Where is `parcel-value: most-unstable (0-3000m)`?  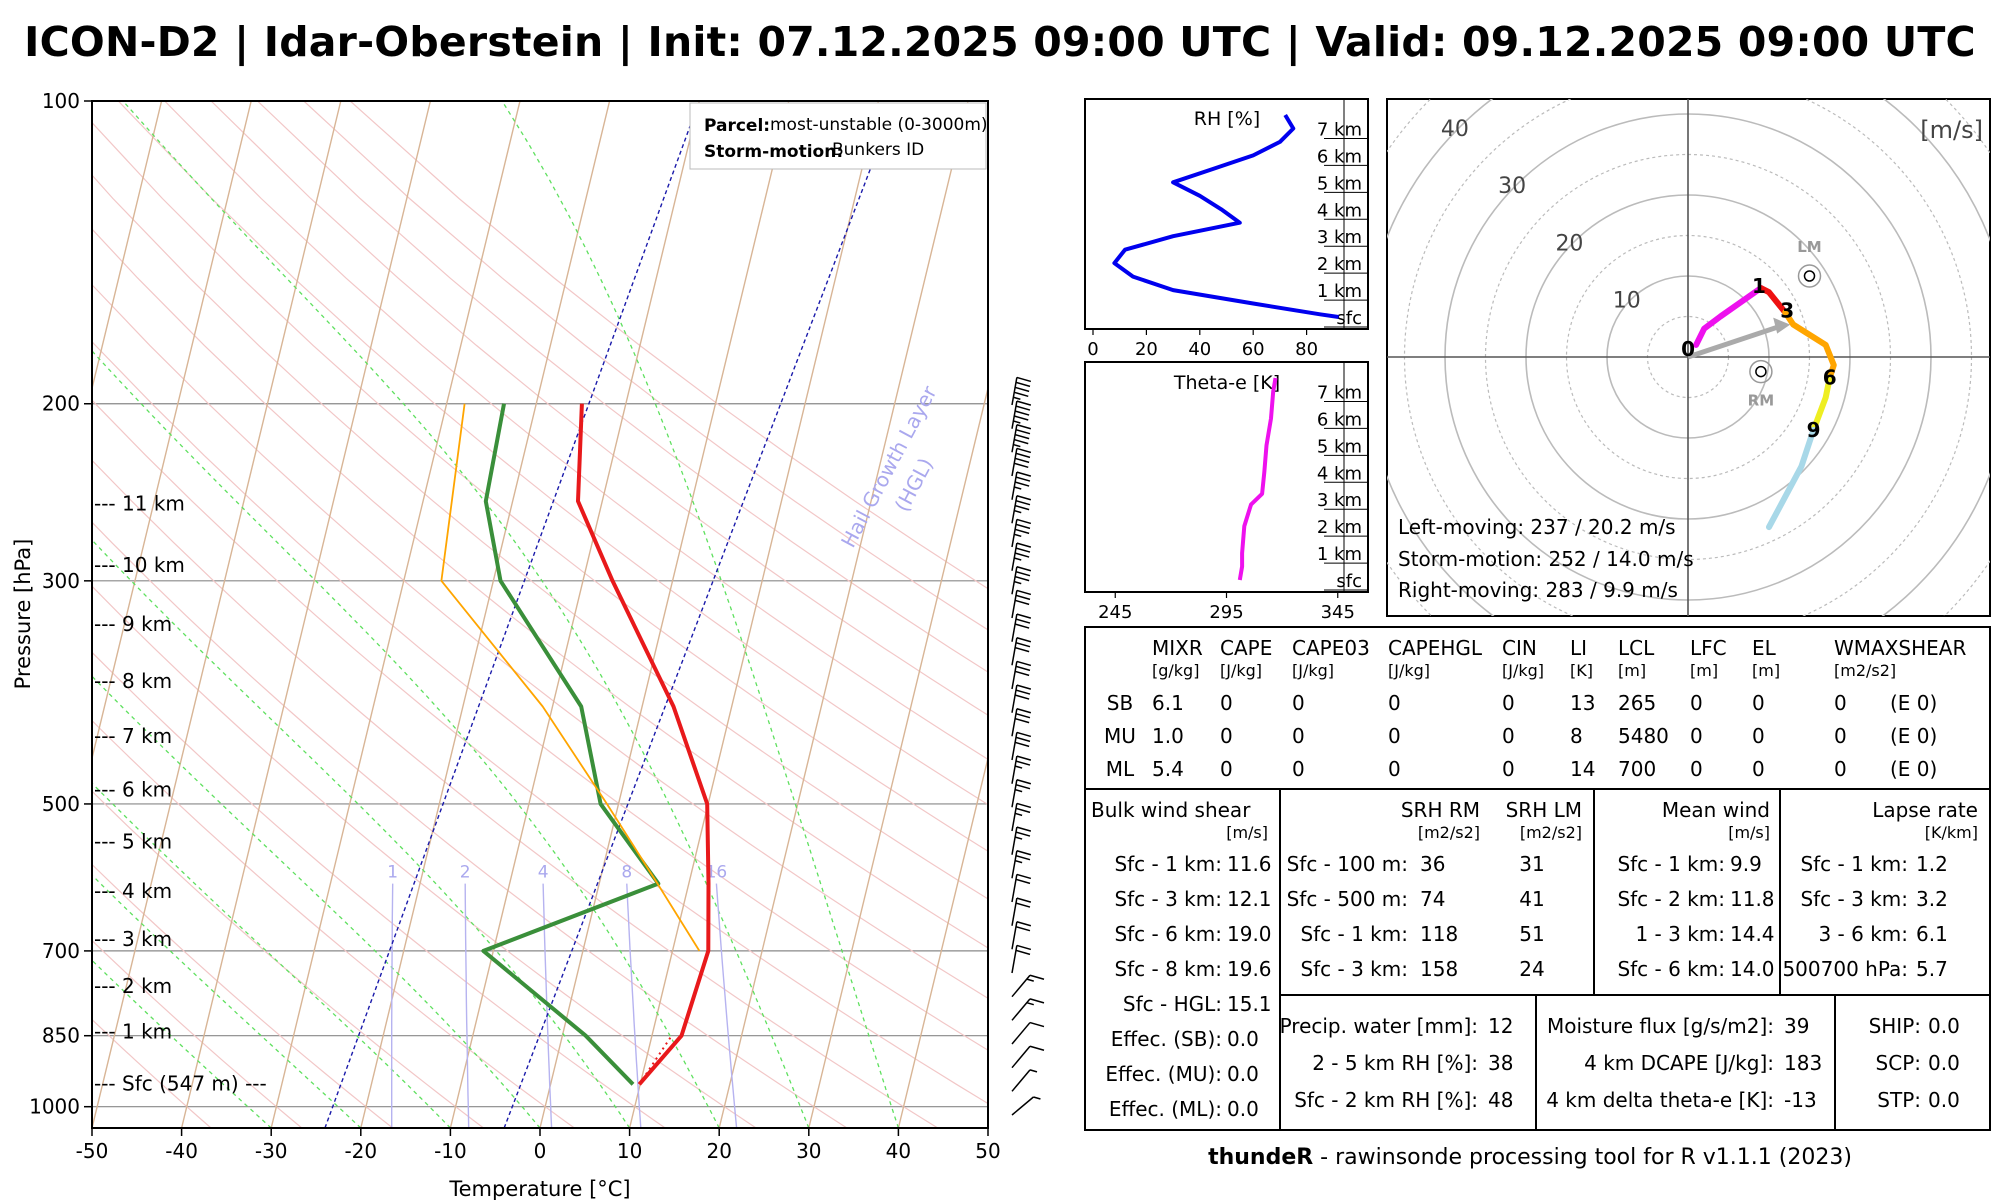
parcel-value: most-unstable (0-3000m) is located at coordinates (879, 125).